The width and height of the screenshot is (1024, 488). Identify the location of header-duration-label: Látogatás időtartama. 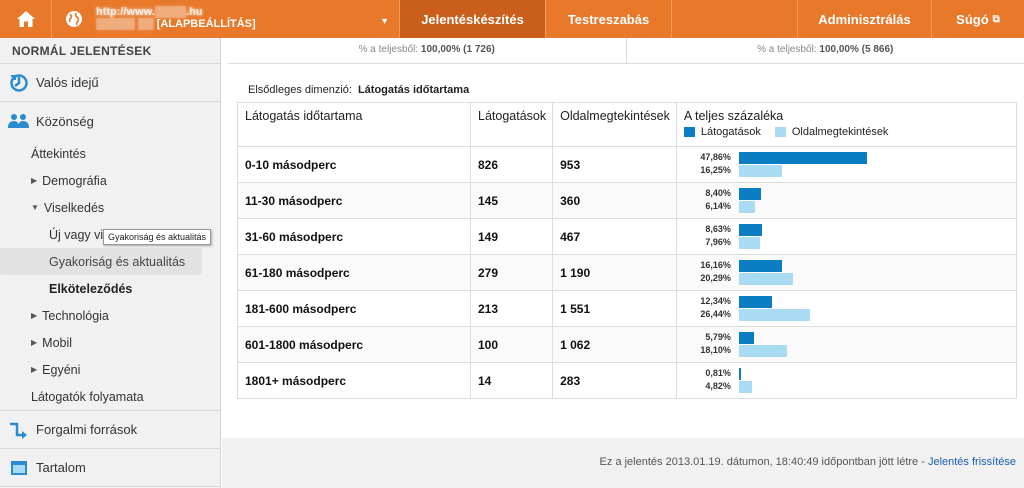
(304, 116).